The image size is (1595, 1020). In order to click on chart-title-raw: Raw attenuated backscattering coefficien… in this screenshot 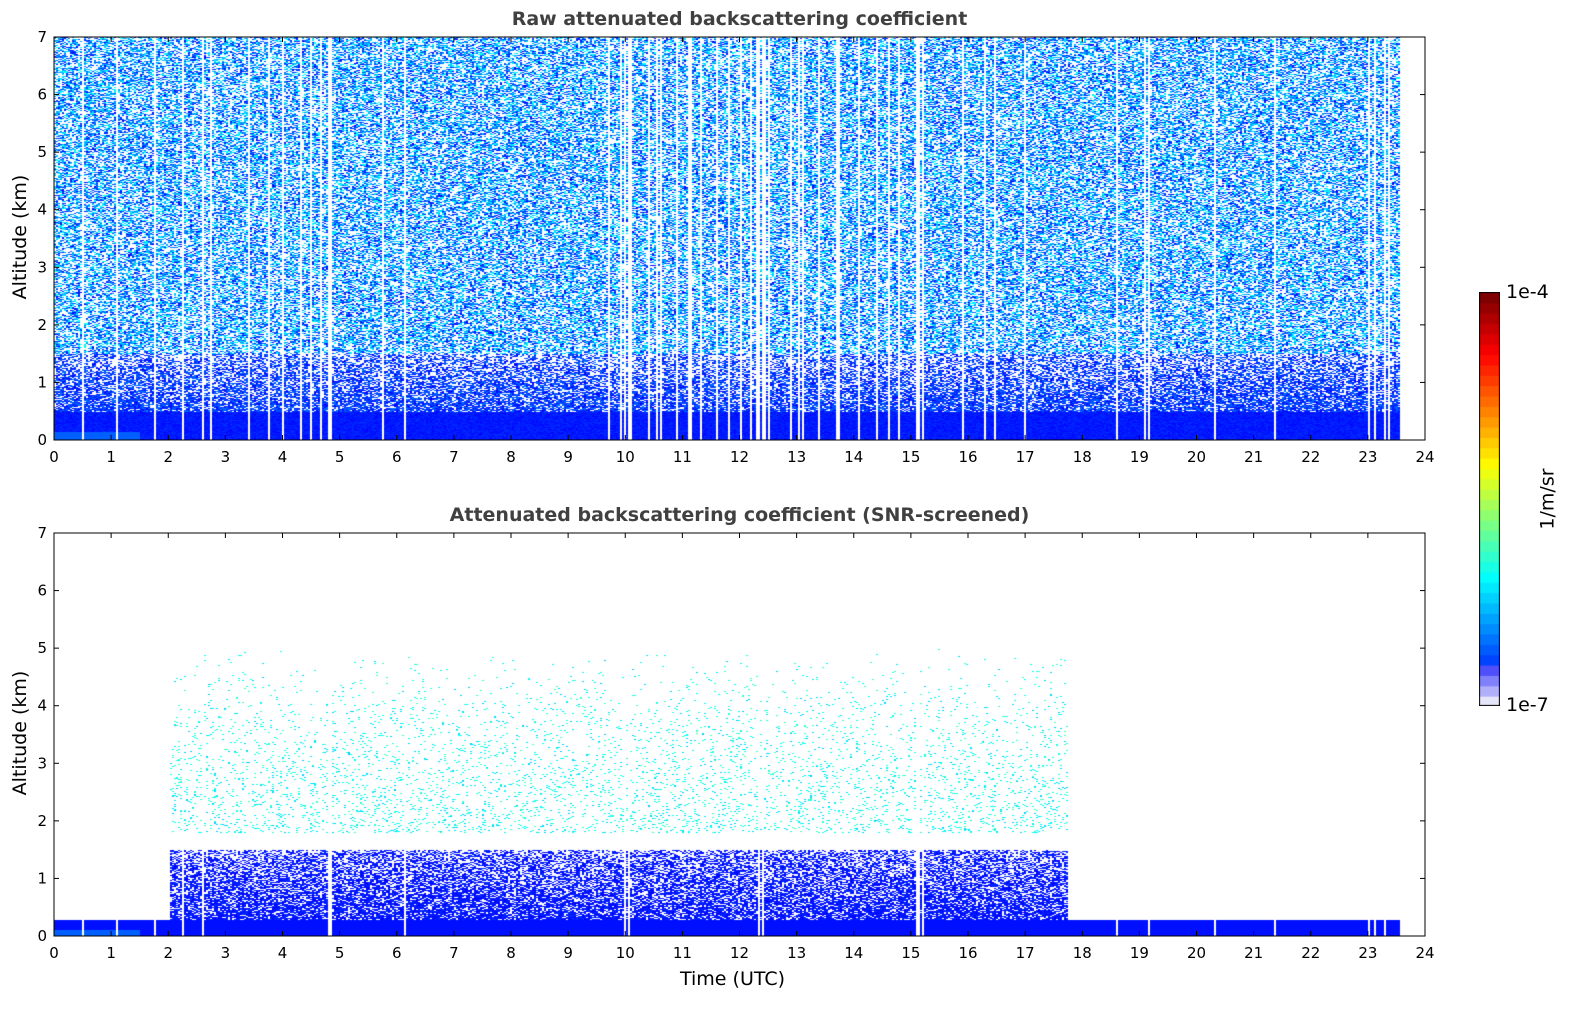, I will do `click(739, 19)`.